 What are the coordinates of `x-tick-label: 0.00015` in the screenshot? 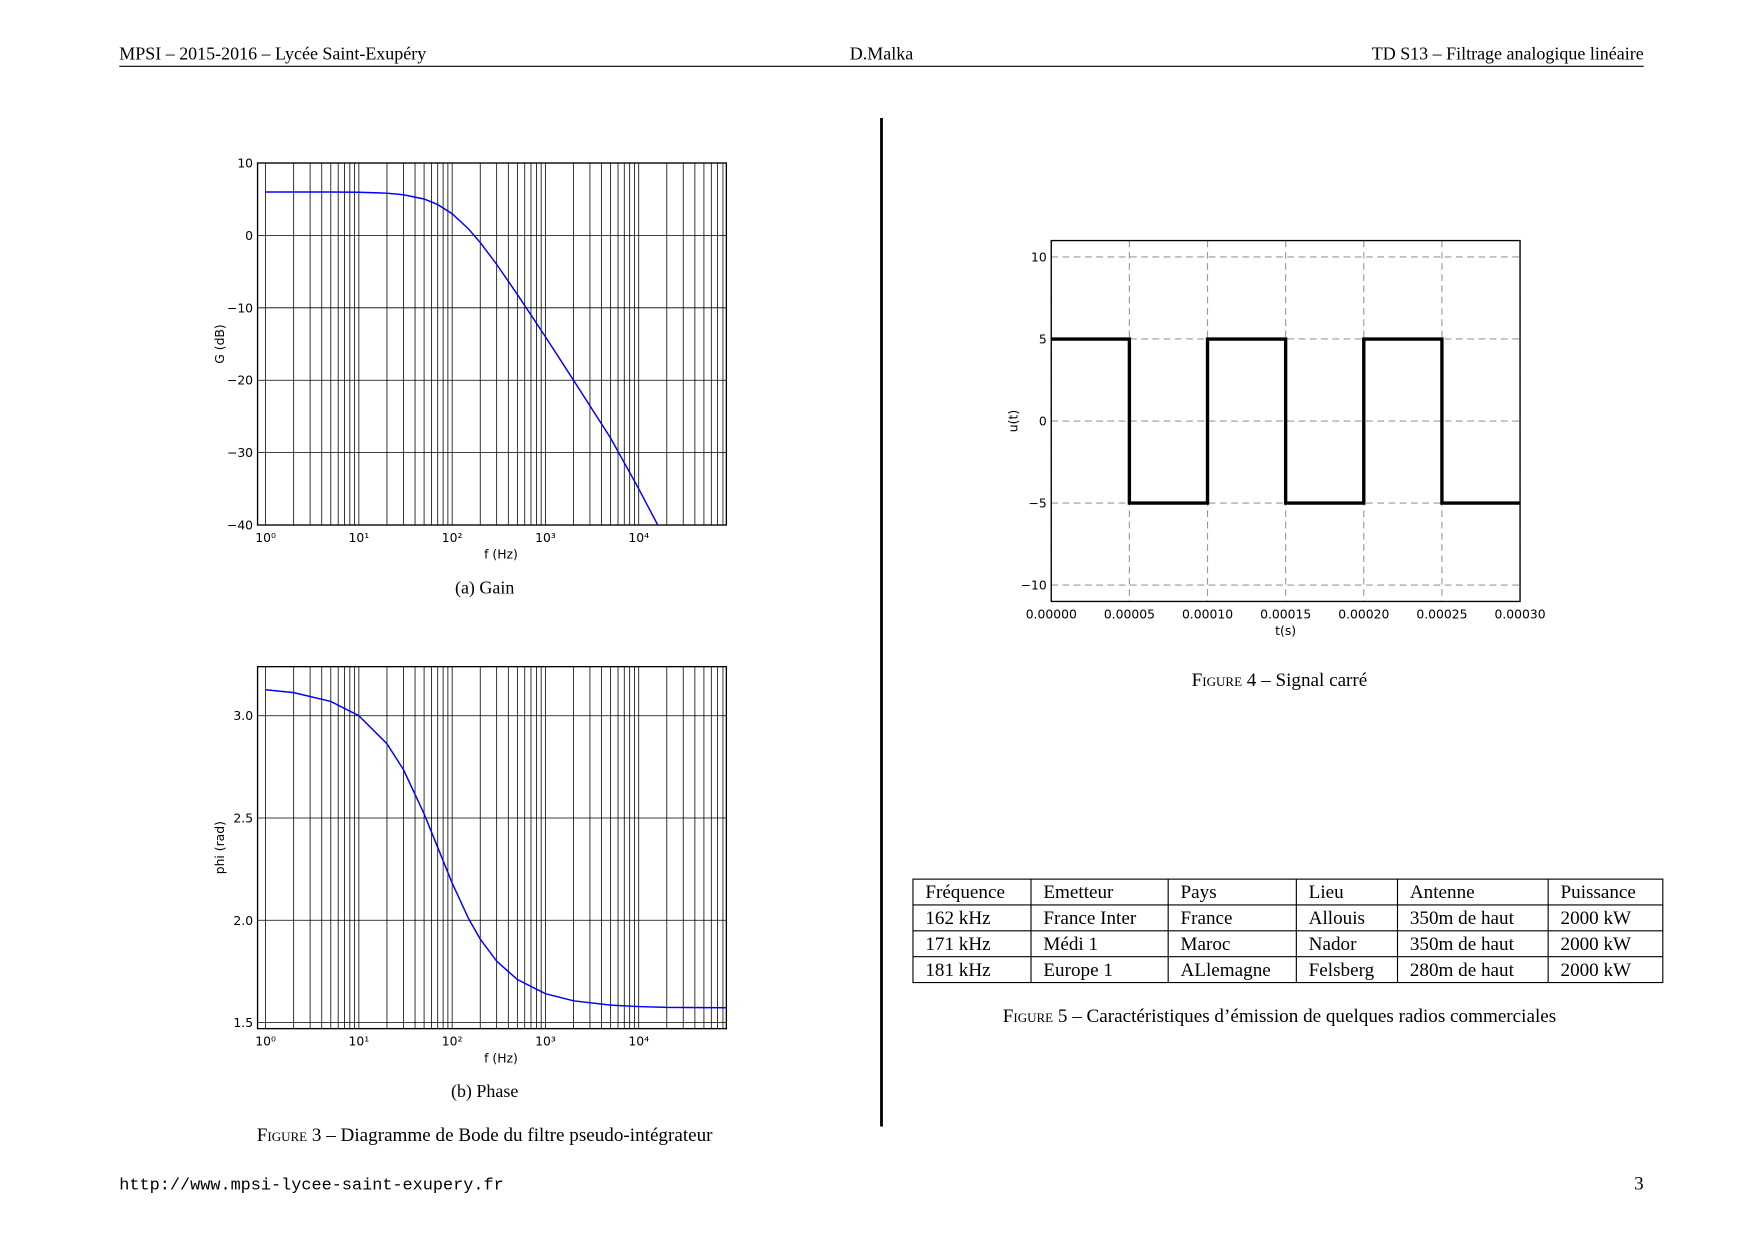 It's located at (1285, 614).